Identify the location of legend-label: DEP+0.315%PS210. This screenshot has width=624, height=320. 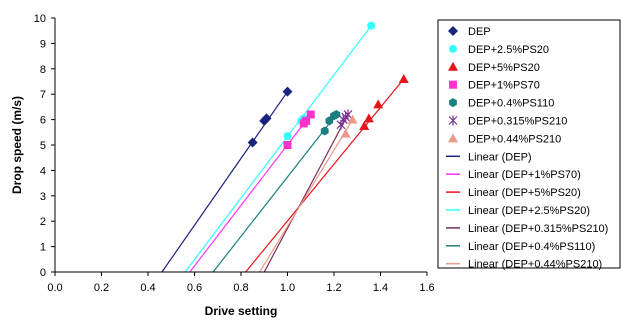
(517, 122).